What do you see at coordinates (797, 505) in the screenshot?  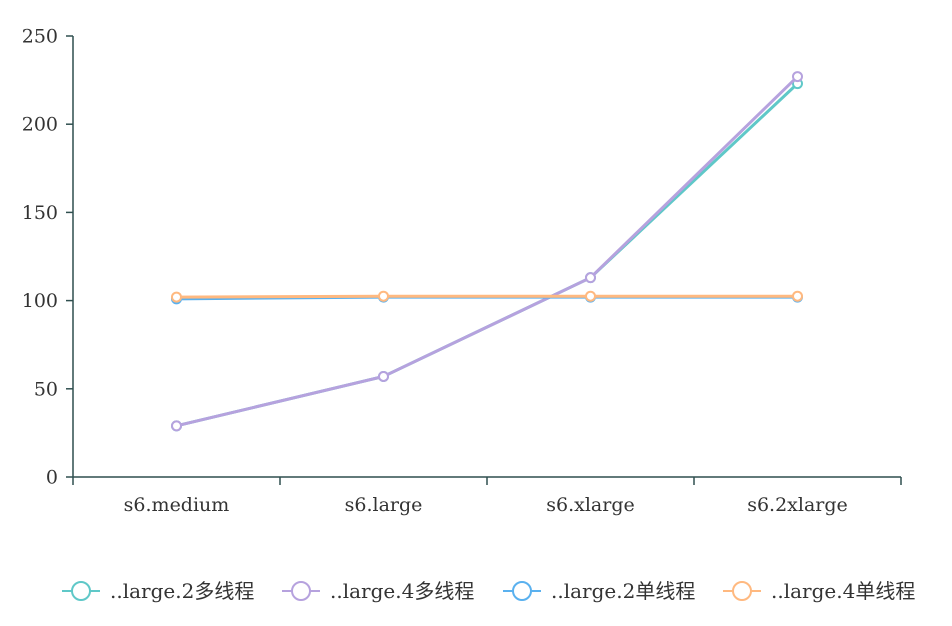 I see `x-tick-label: s6.2xlarge` at bounding box center [797, 505].